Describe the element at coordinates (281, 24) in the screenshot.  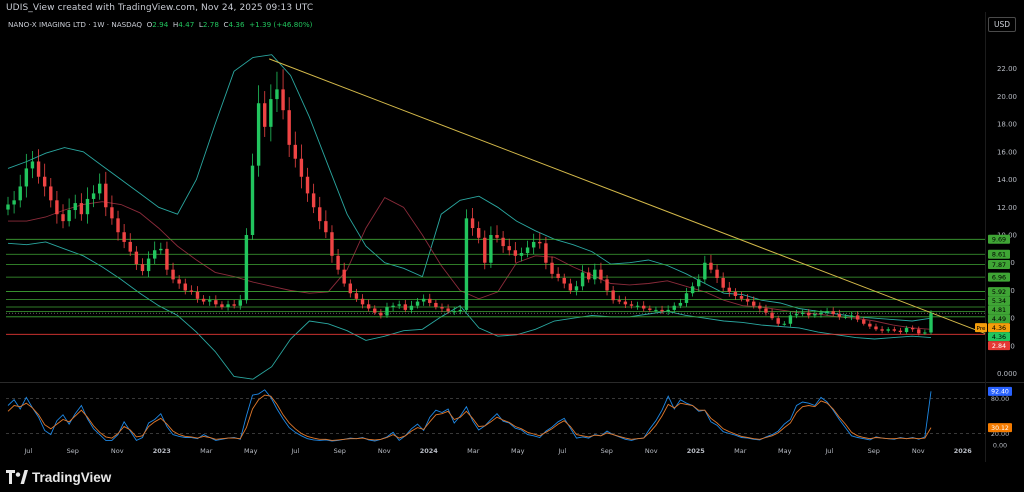
I see `change-value: +1.39 (+46.80%)` at that location.